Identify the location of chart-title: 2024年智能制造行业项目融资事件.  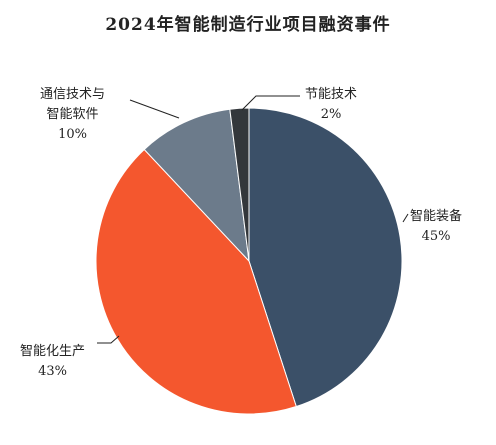
(248, 25).